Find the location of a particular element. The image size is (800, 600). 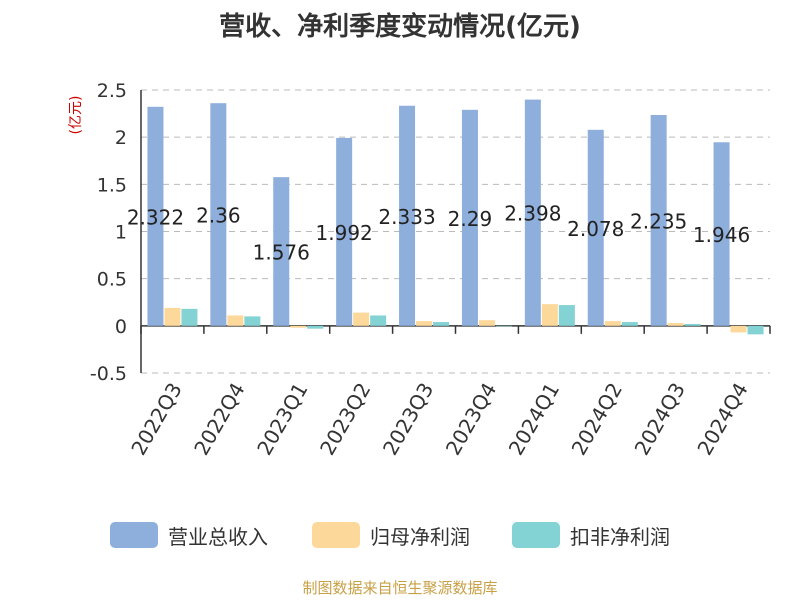

x-tick-label: 2022Q4 is located at coordinates (219, 419).